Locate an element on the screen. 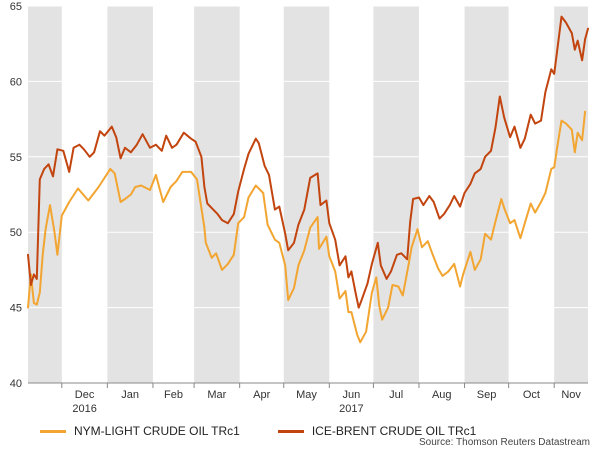  x-month-label-oct: Oct is located at coordinates (531, 395).